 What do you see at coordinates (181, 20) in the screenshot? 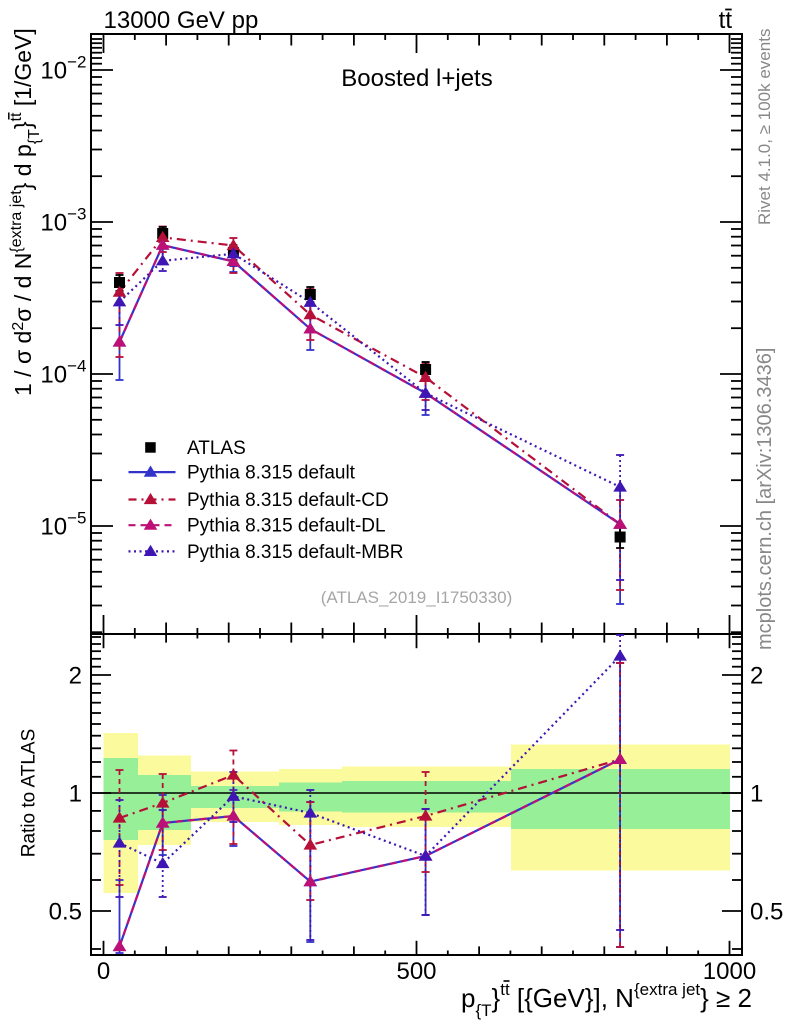
I see `svg-text: 13000 GeV pp` at bounding box center [181, 20].